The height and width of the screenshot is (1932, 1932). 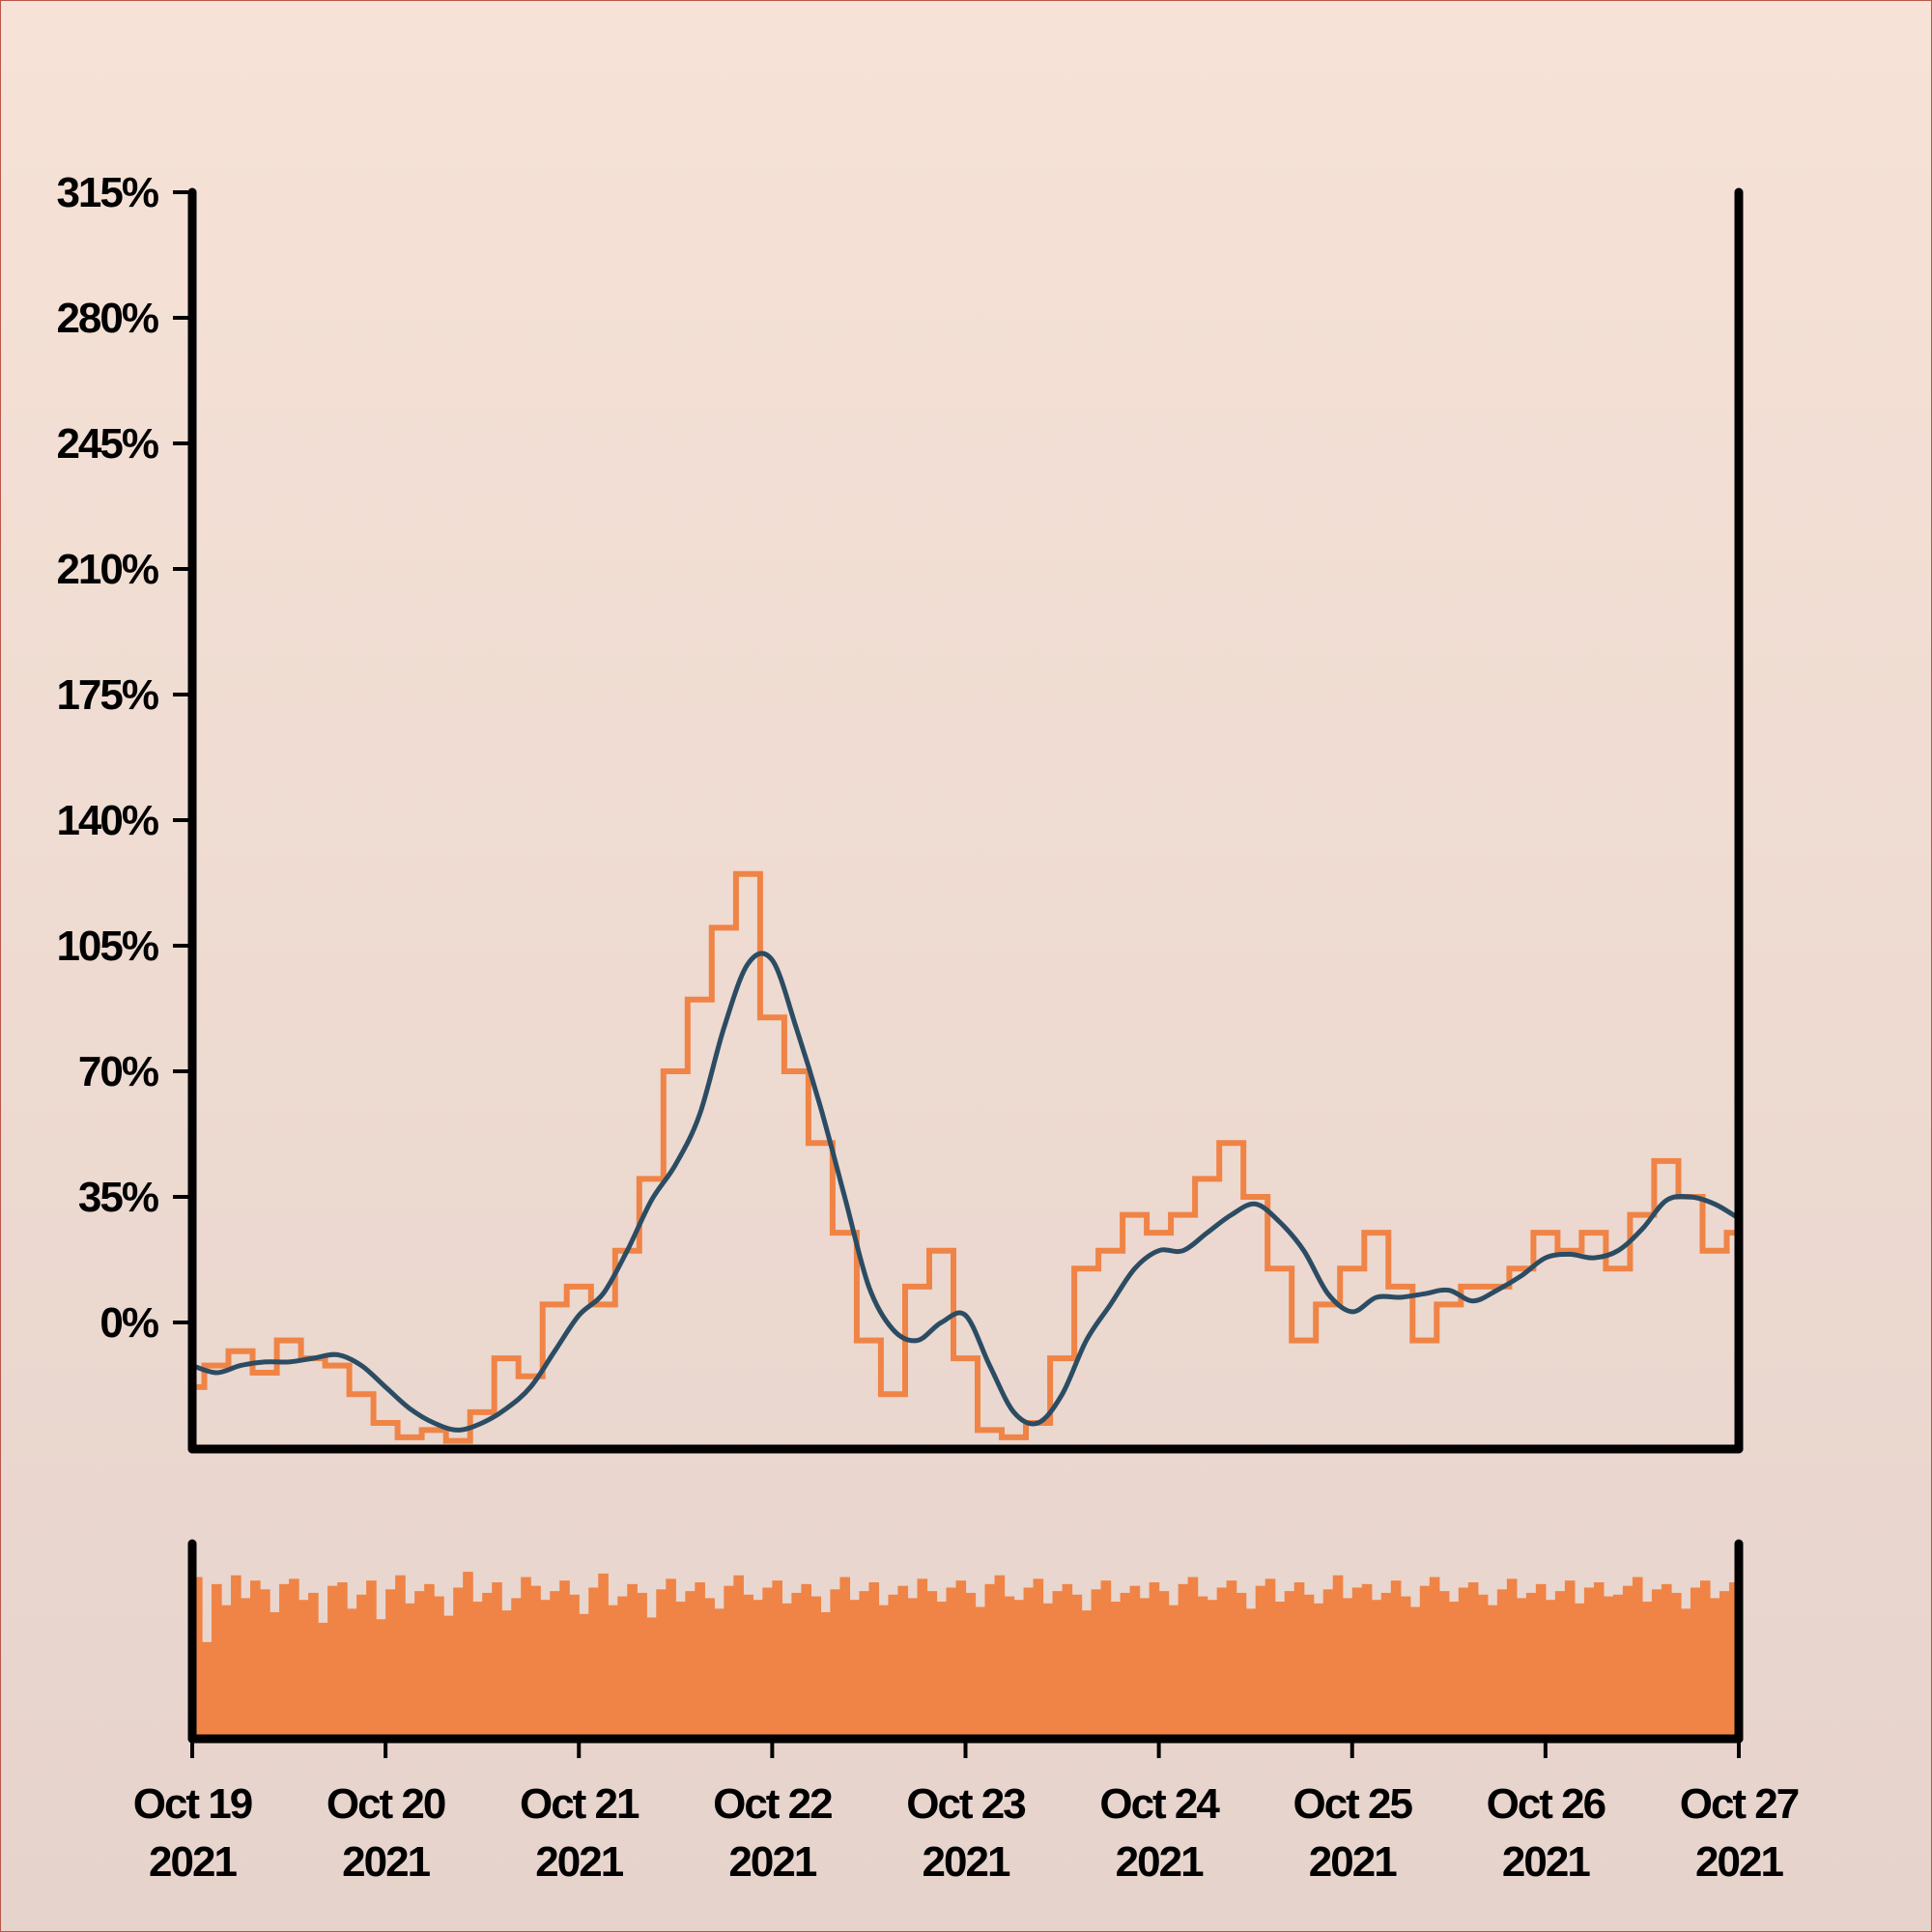 What do you see at coordinates (106, 444) in the screenshot?
I see `y-tick-label: 245%` at bounding box center [106, 444].